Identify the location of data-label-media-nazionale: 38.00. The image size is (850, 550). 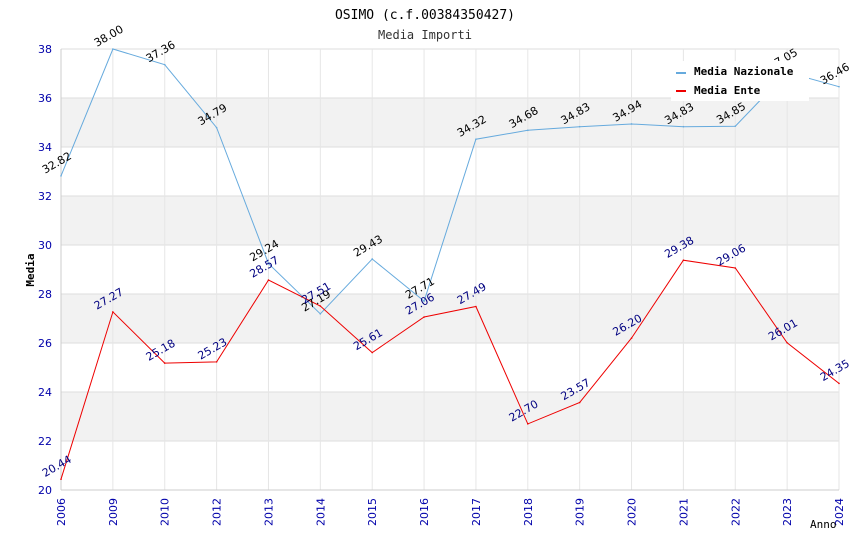
(109, 36).